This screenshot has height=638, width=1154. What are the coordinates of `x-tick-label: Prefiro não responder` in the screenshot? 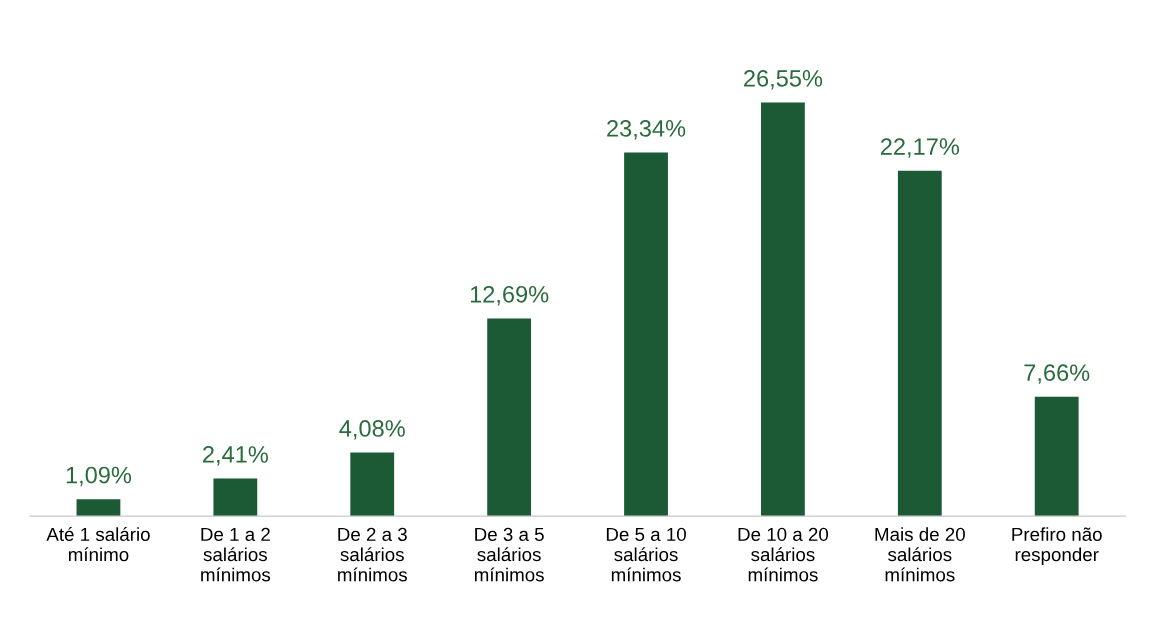 It's located at (1057, 546).